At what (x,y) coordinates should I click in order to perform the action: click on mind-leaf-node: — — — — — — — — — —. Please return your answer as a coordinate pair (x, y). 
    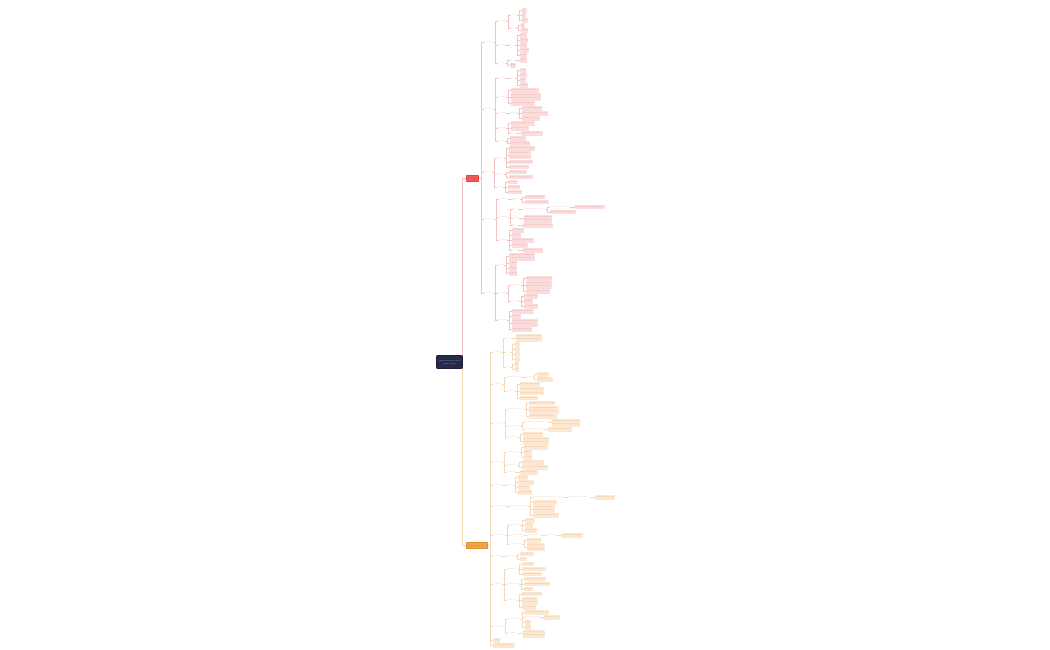
    Looking at the image, I should click on (538, 225).